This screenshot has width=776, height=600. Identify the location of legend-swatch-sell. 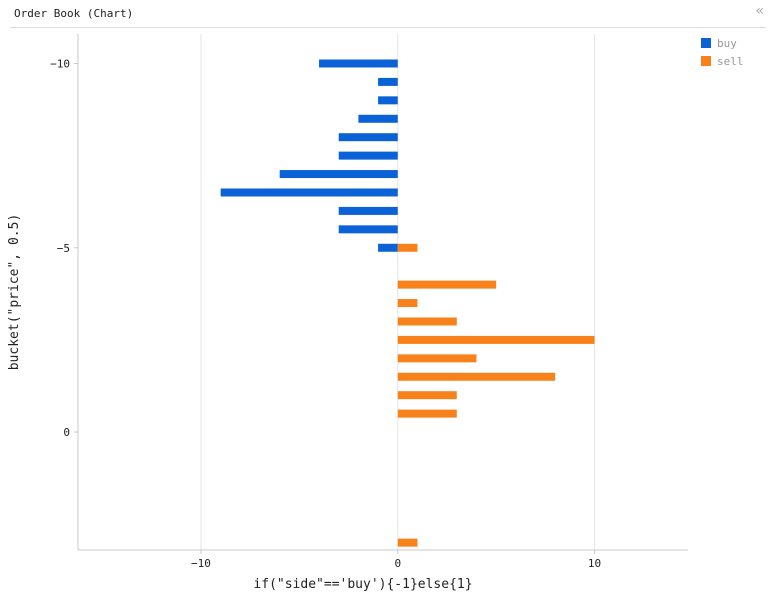
(706, 61).